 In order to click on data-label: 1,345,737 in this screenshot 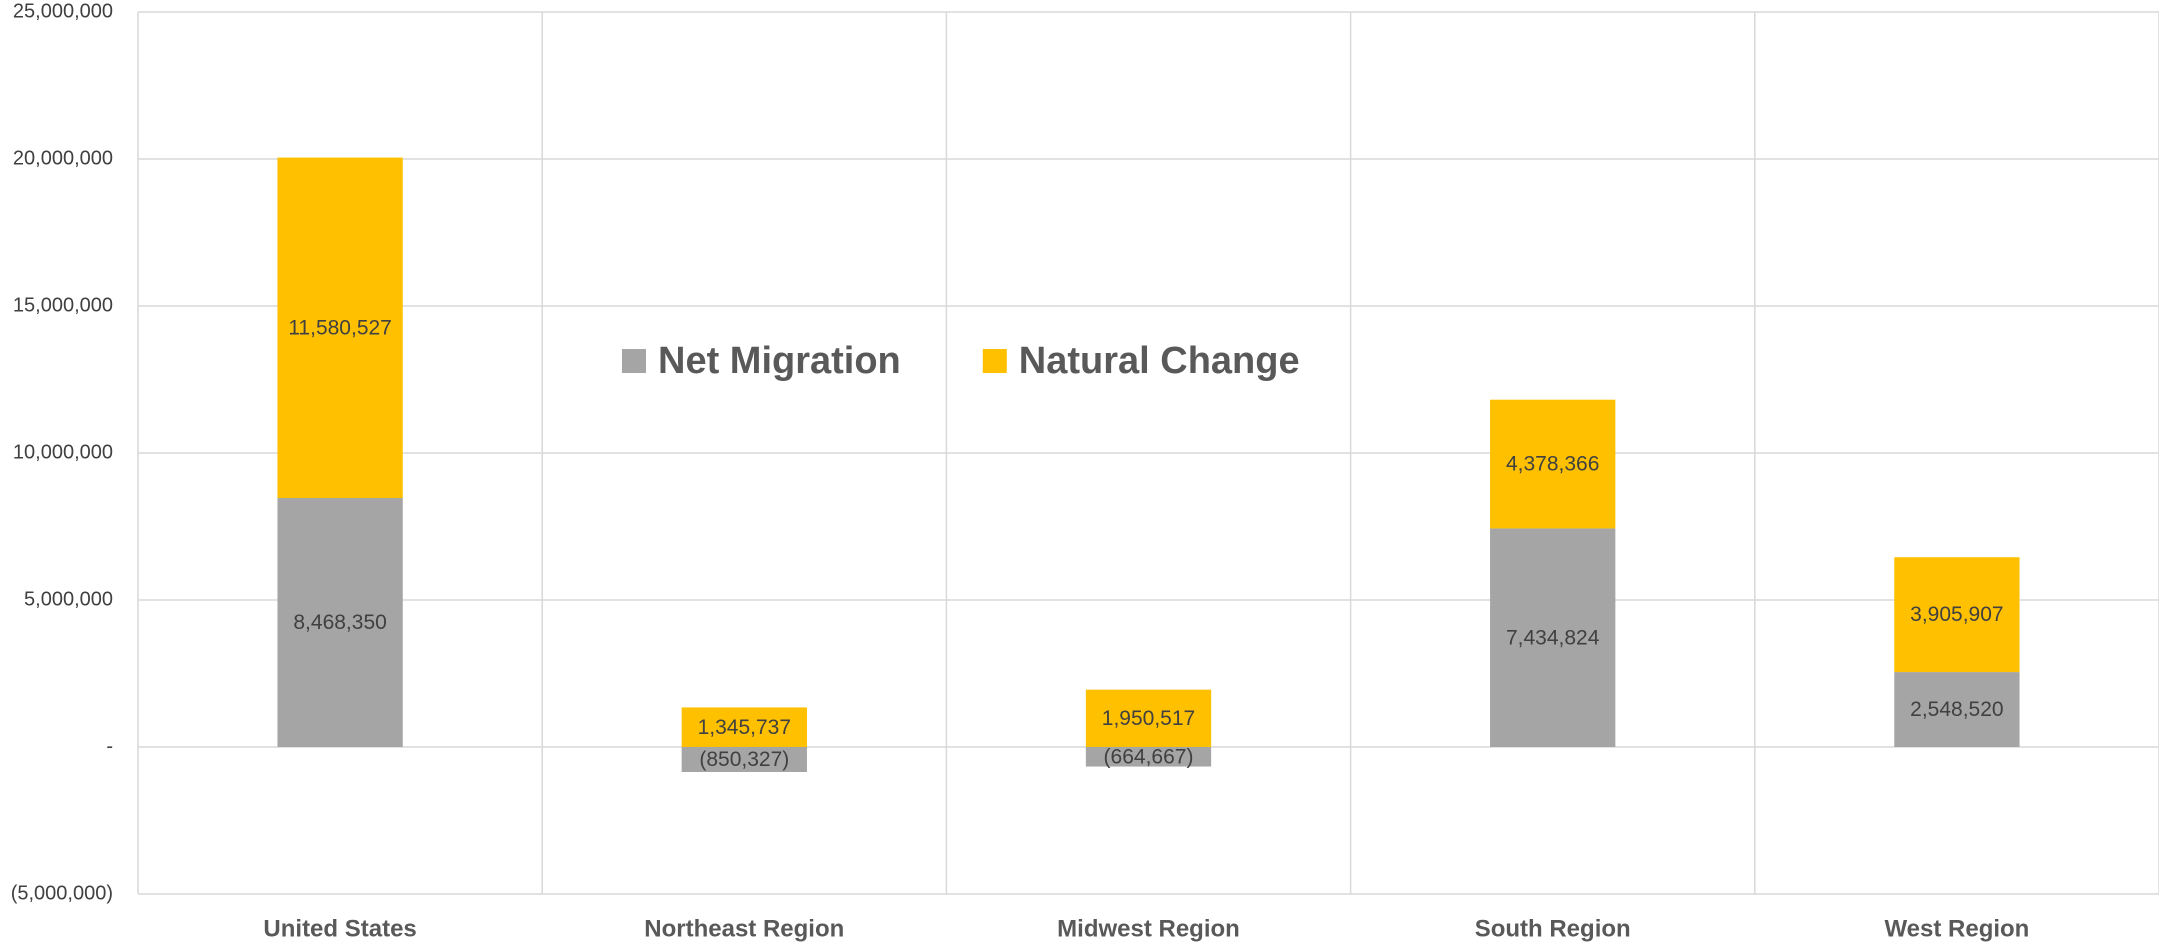, I will do `click(744, 727)`.